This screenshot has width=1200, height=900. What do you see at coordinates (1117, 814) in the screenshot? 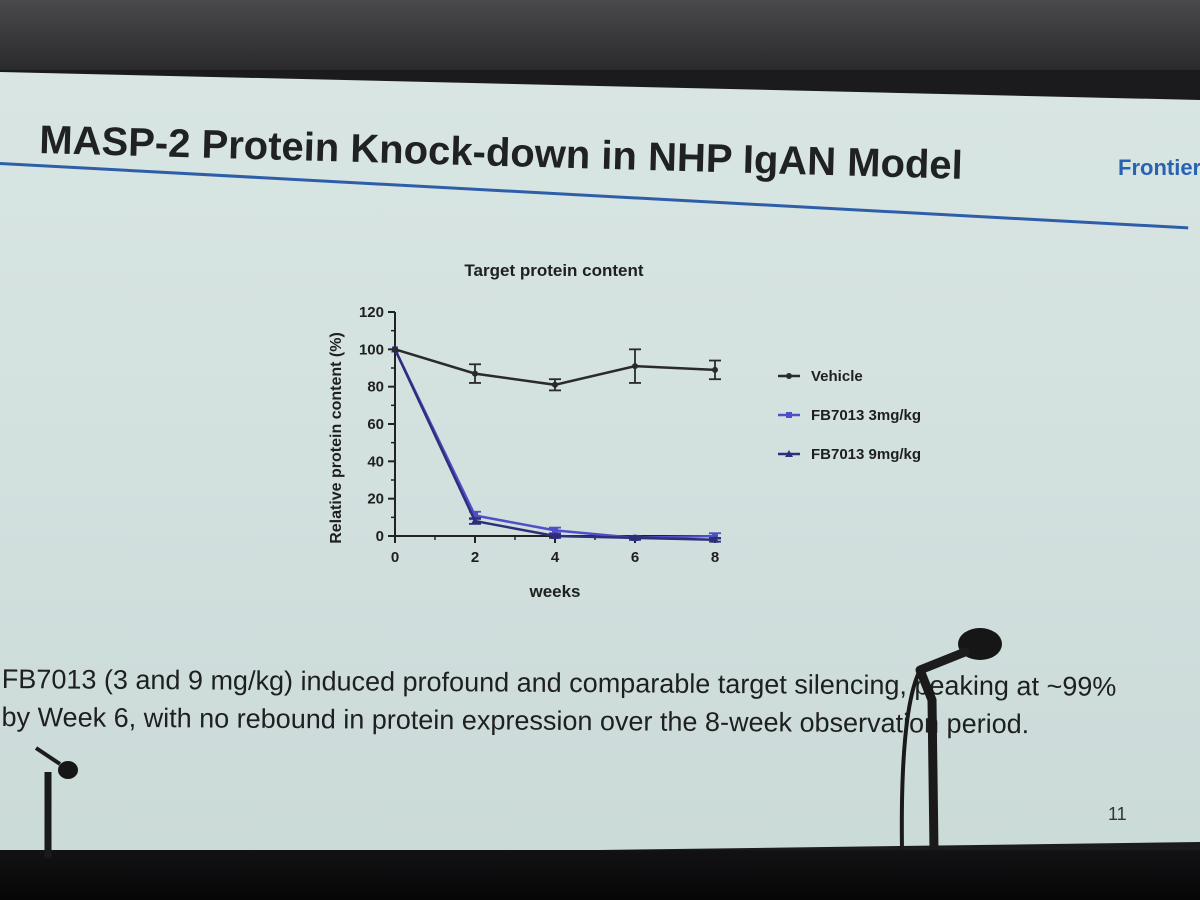
I see `page-number: 11` at bounding box center [1117, 814].